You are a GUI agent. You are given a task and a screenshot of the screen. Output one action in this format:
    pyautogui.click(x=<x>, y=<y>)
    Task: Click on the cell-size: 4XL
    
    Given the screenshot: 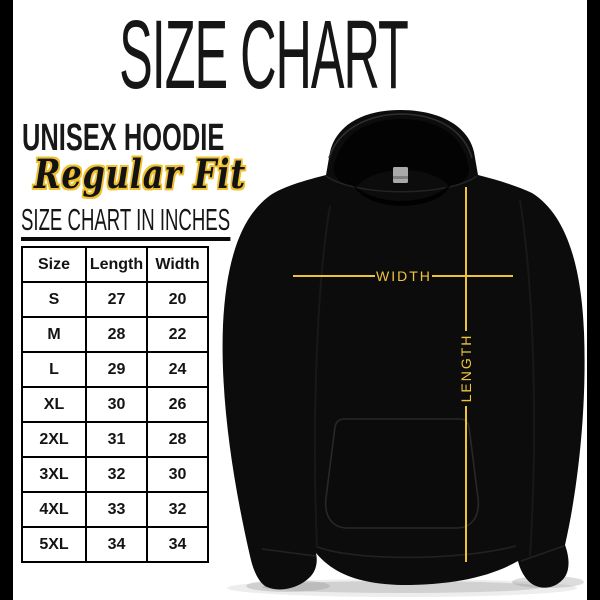 What is the action you would take?
    pyautogui.click(x=54, y=509)
    